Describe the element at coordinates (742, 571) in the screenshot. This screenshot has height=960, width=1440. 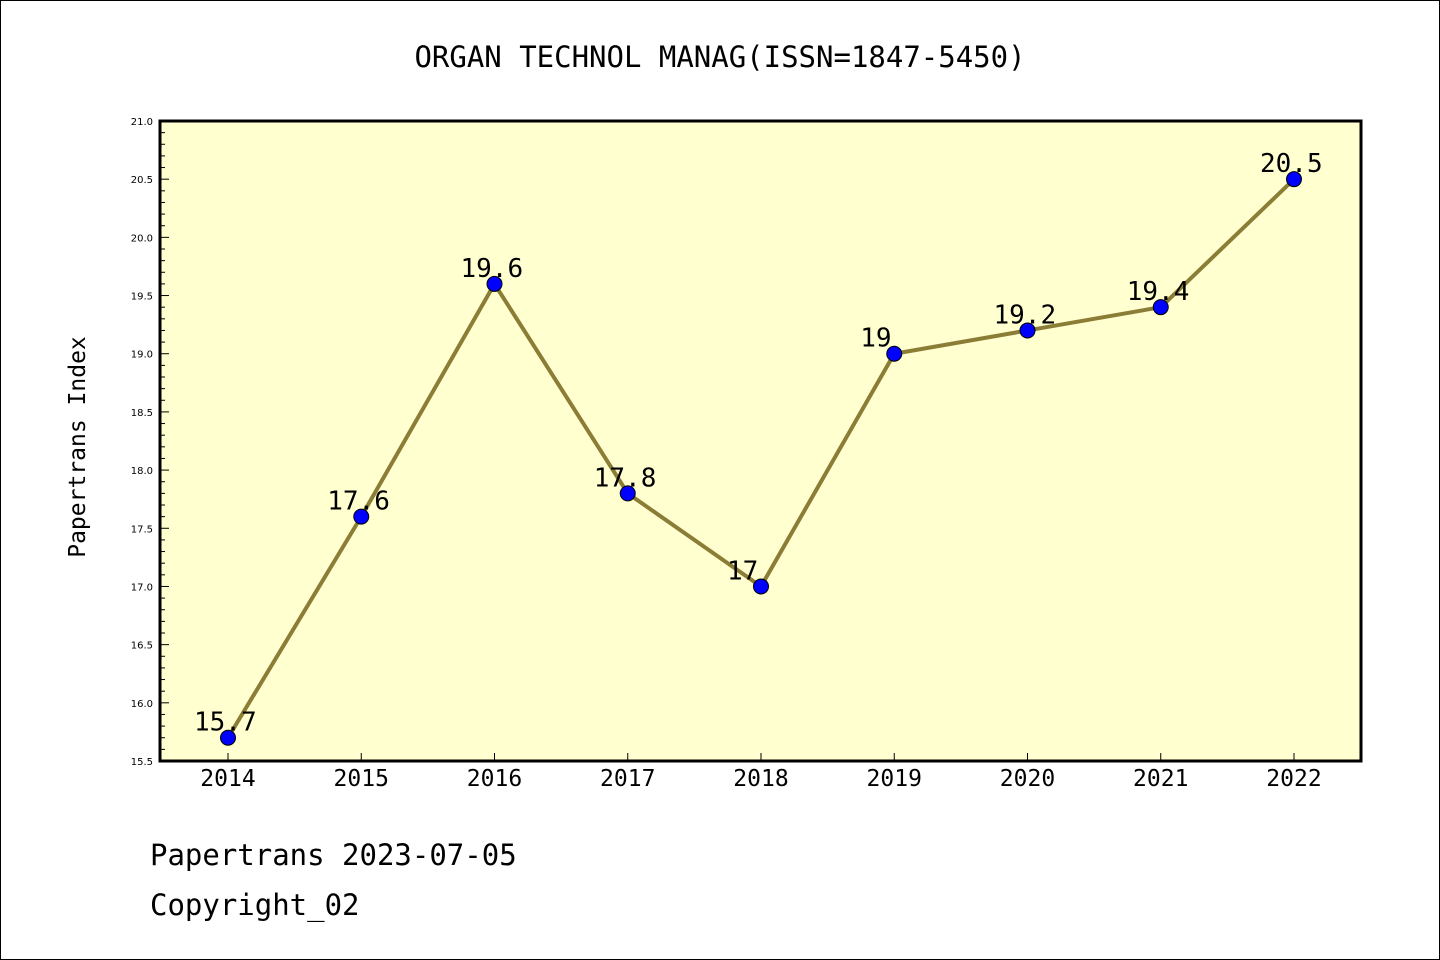
I see `data-label: 17` at that location.